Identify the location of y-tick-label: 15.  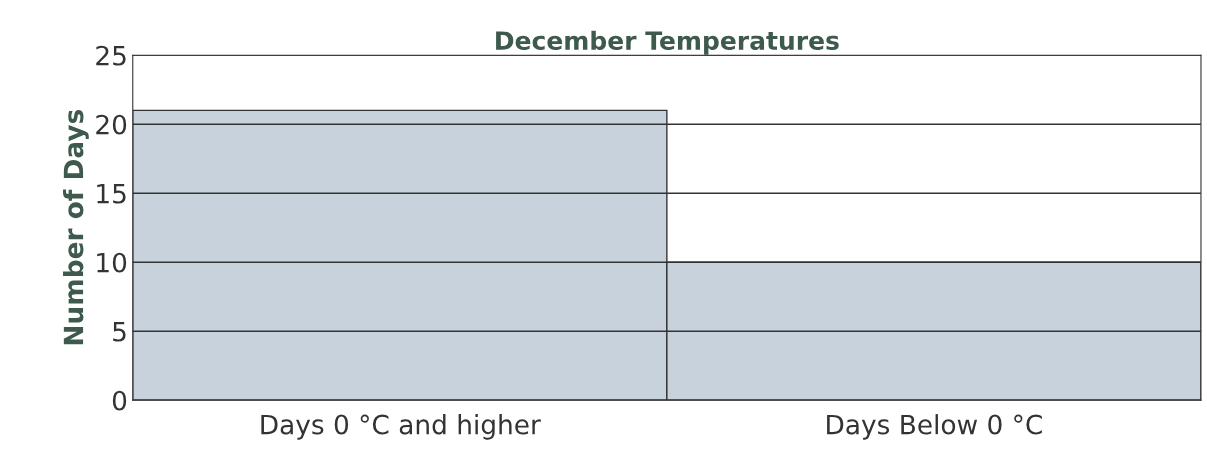
(111, 193).